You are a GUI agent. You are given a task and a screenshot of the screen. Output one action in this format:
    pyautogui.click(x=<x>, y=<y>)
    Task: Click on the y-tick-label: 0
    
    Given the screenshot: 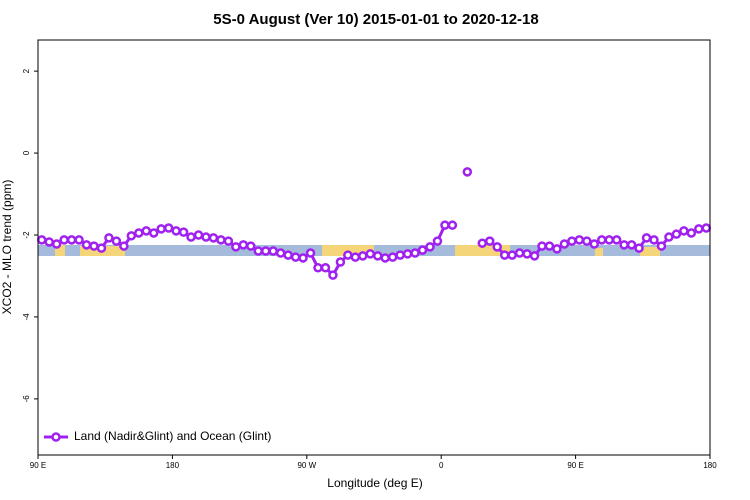 What is the action you would take?
    pyautogui.click(x=26, y=152)
    